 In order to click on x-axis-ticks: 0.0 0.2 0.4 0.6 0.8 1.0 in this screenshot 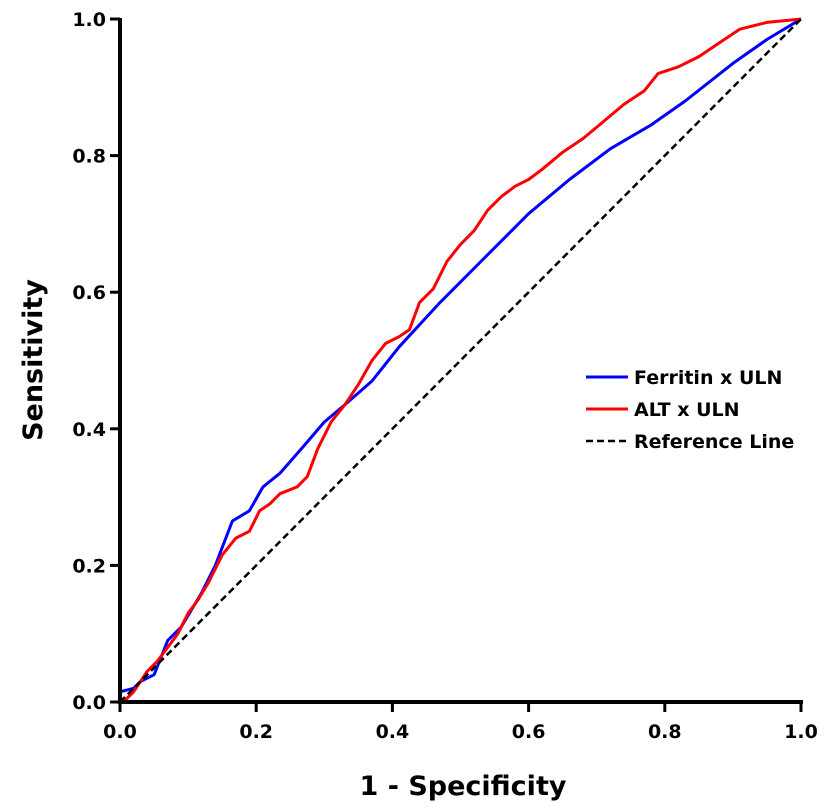, I will do `click(460, 722)`.